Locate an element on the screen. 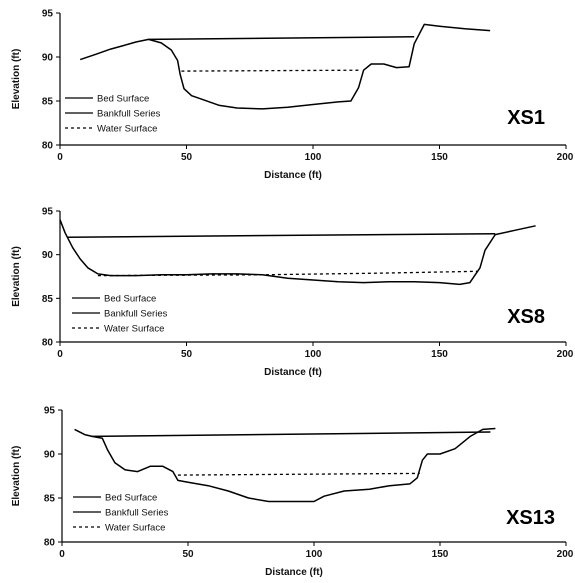 Image resolution: width=575 pixels, height=583 pixels. panel-3-y-axis-title: Elevation (ft) is located at coordinates (16, 476).